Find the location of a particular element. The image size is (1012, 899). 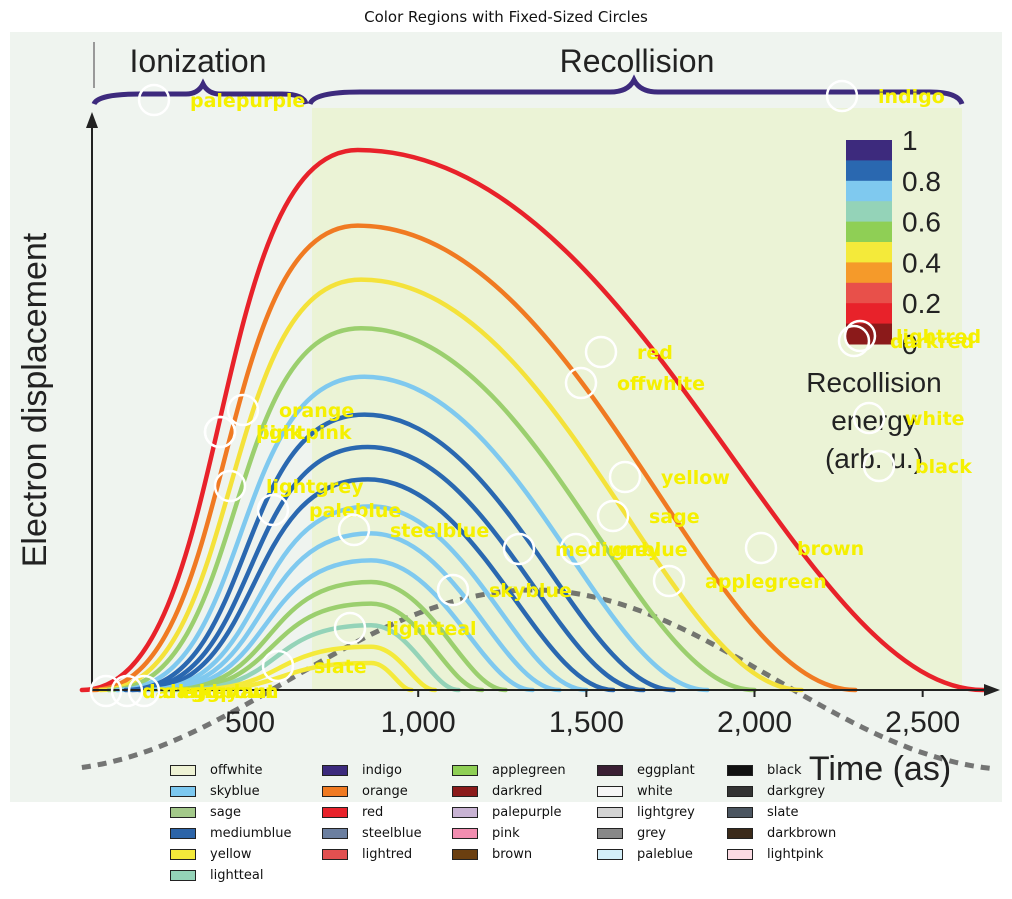

x-axis-arrow is located at coordinates (992, 690).